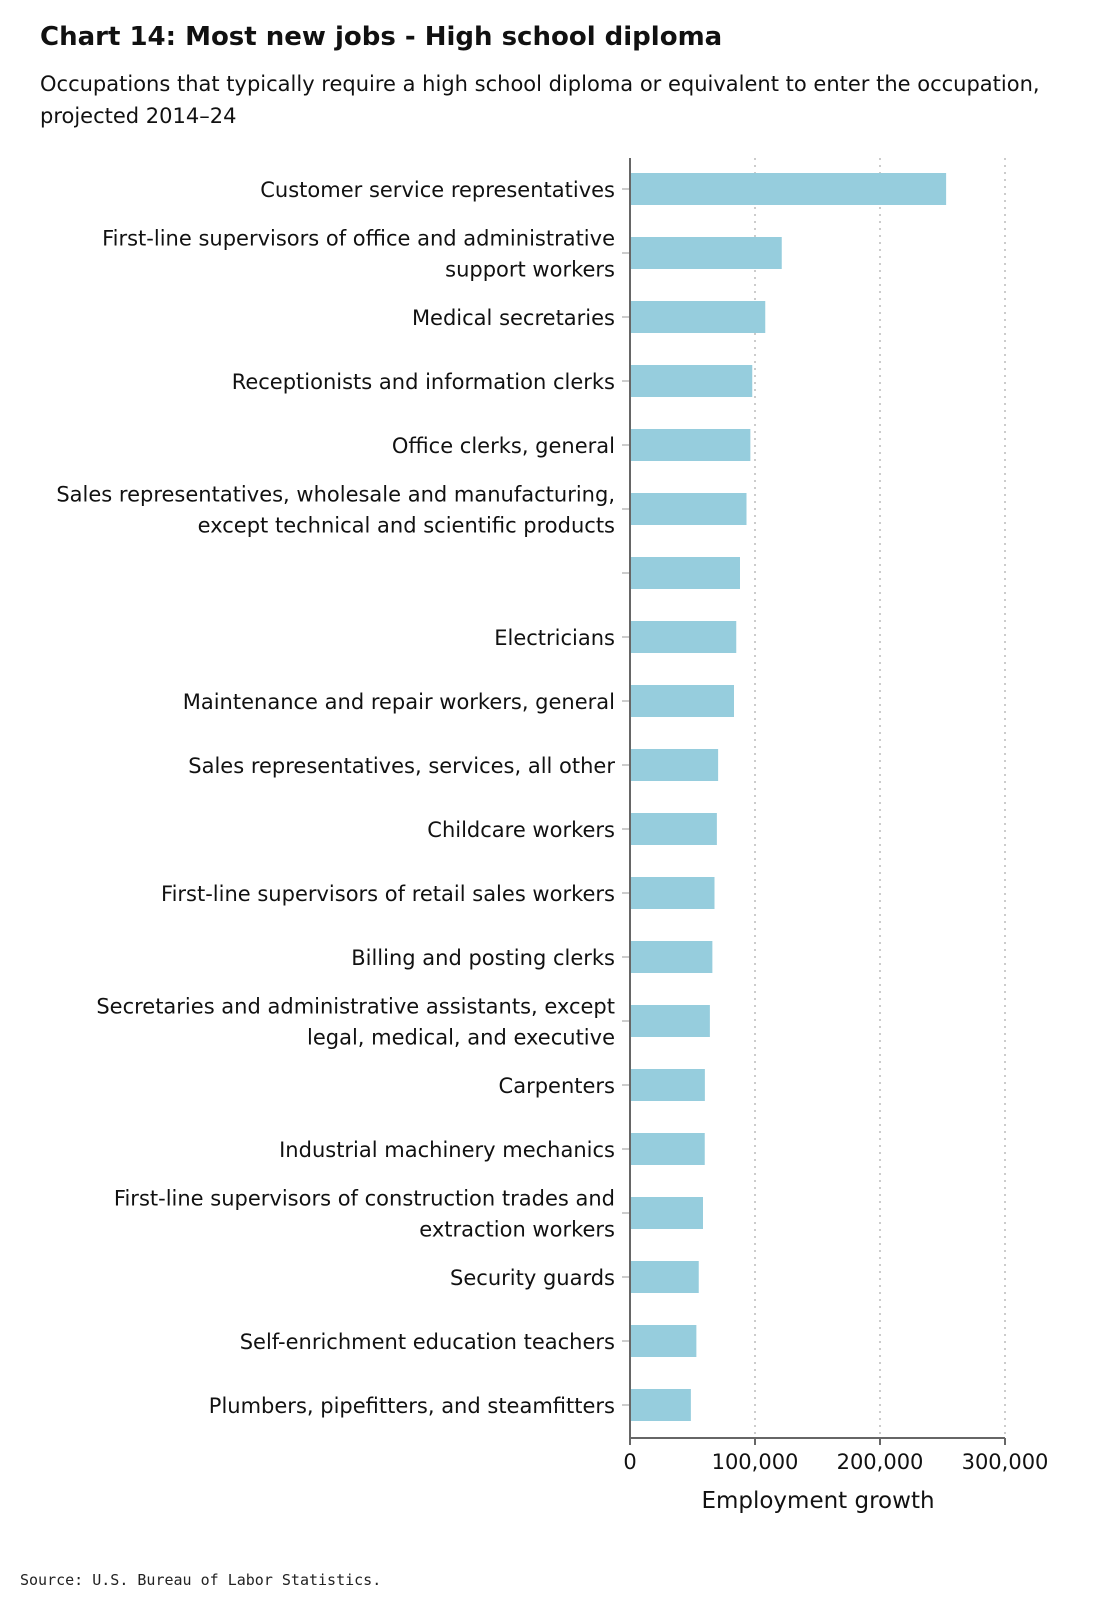 This screenshot has height=1620, width=1100. Describe the element at coordinates (412, 1406) in the screenshot. I see `category-label: Plumbers, pipefitters, and steamfitters` at that location.